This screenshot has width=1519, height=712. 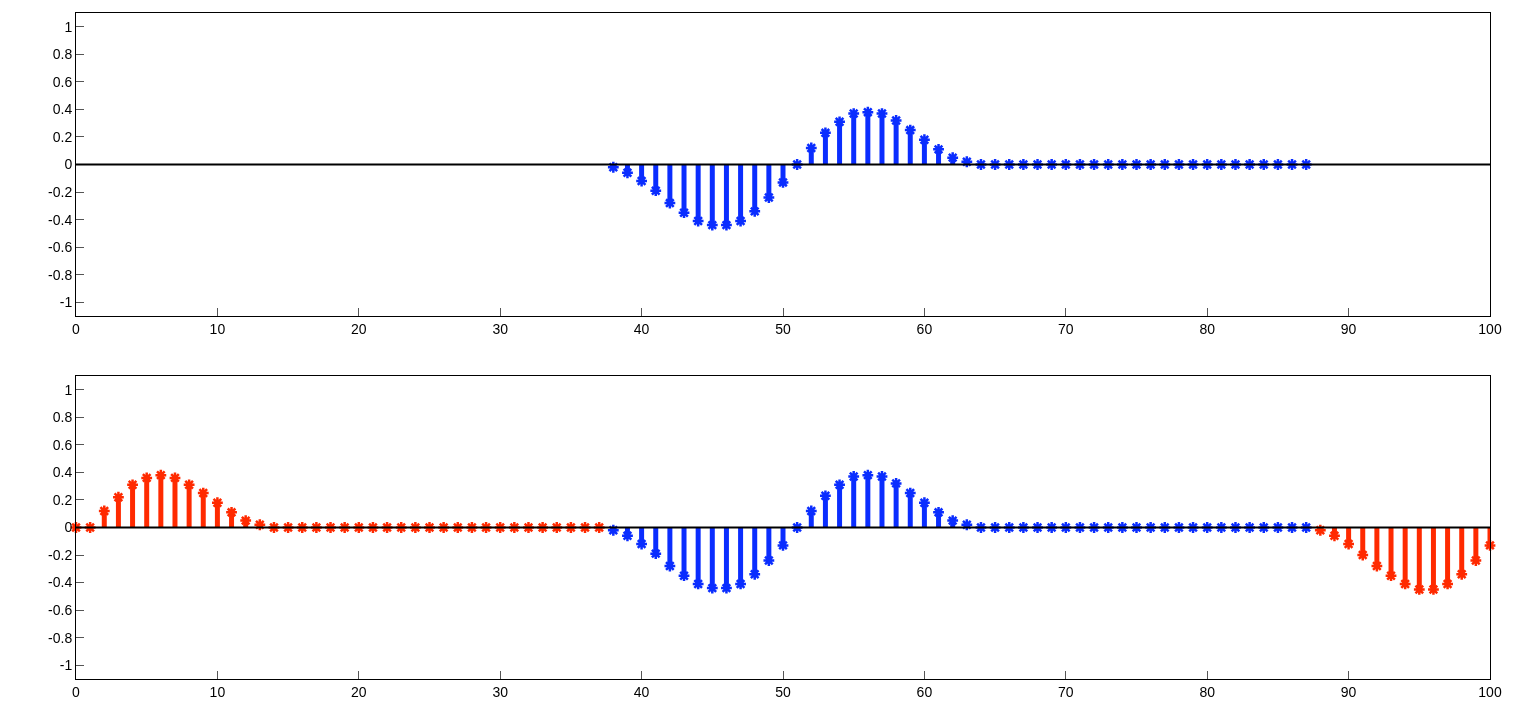 I want to click on x-tick-label: 60, so click(x=924, y=328).